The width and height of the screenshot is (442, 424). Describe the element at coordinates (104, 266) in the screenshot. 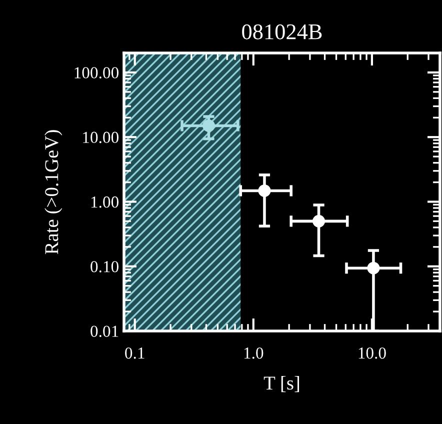

I see `y-tick-label: 0.10` at that location.